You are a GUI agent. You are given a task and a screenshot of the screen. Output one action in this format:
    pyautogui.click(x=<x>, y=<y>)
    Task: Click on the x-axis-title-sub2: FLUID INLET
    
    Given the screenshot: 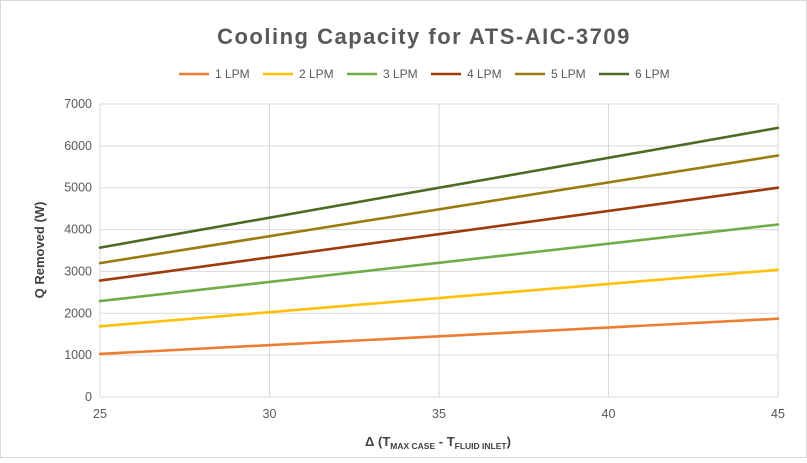 What is the action you would take?
    pyautogui.click(x=481, y=446)
    